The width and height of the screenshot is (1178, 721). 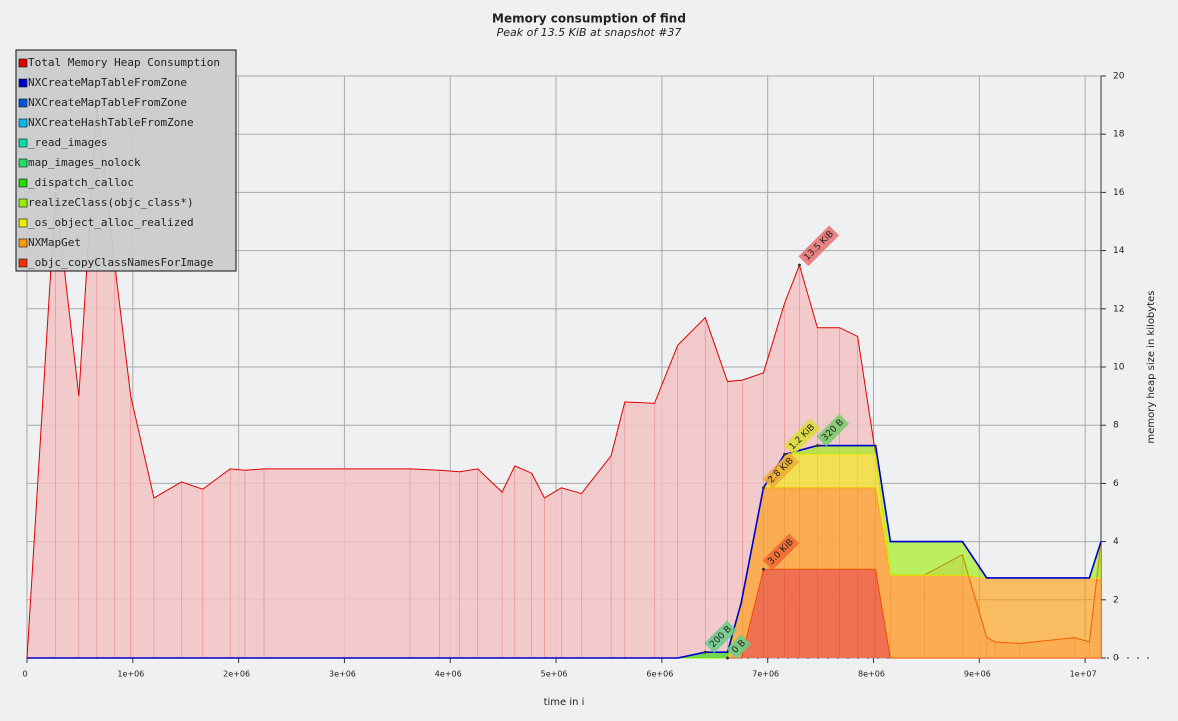 What do you see at coordinates (111, 122) in the screenshot?
I see `legend-label: NXCreateHashTableFromZone` at bounding box center [111, 122].